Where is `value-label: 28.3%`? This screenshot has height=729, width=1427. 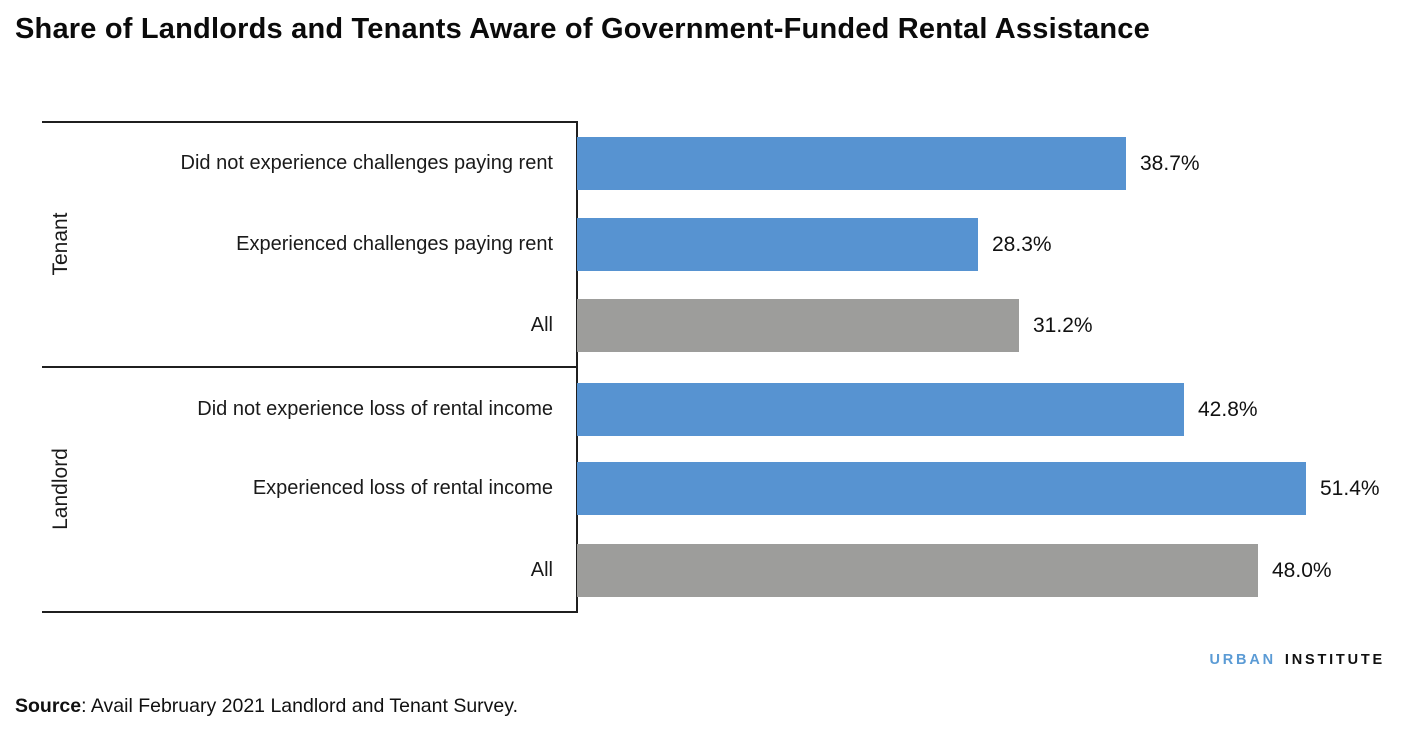
value-label: 28.3% is located at coordinates (1022, 244).